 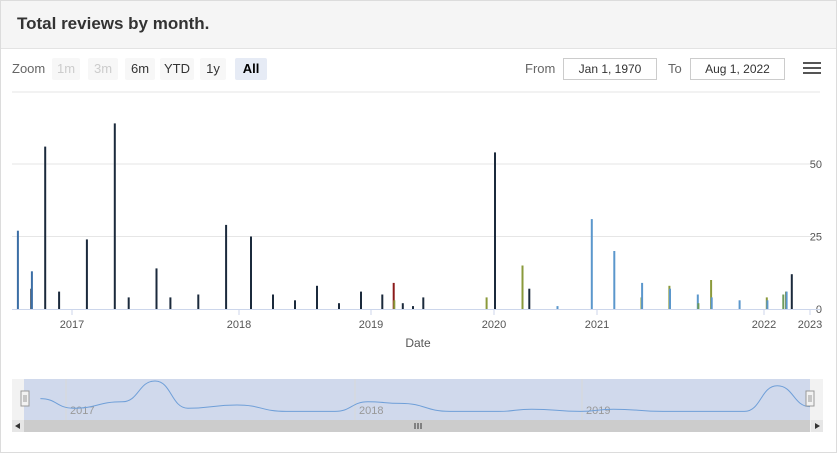 I want to click on panel-header: Total reviews by month., so click(x=418, y=25).